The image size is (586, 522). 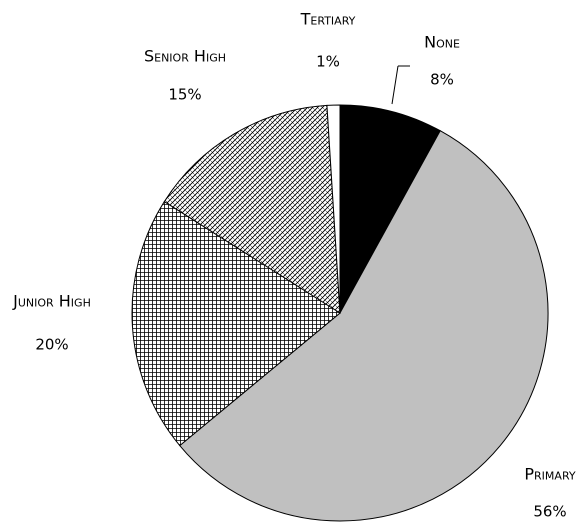 What do you see at coordinates (328, 19) in the screenshot?
I see `category-label: Tertiary` at bounding box center [328, 19].